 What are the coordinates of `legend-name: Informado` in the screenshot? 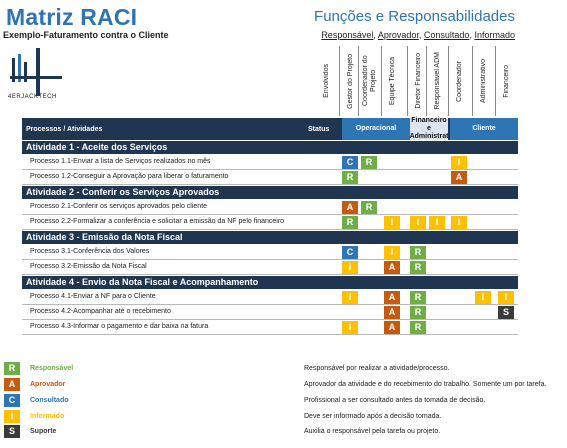 It's located at (47, 416).